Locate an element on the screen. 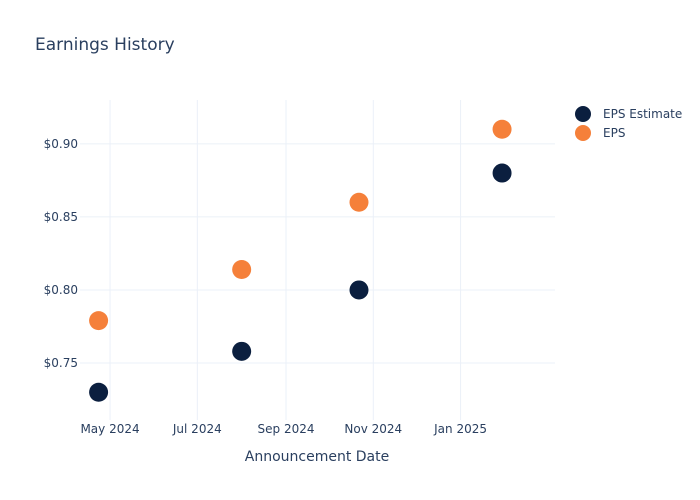  y-tick-label: $0.85 is located at coordinates (61, 217).